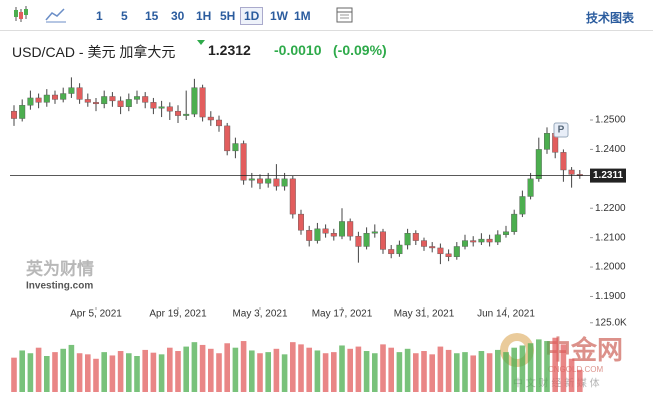  I want to click on volume-y-tick-label: 125.0K, so click(611, 322).